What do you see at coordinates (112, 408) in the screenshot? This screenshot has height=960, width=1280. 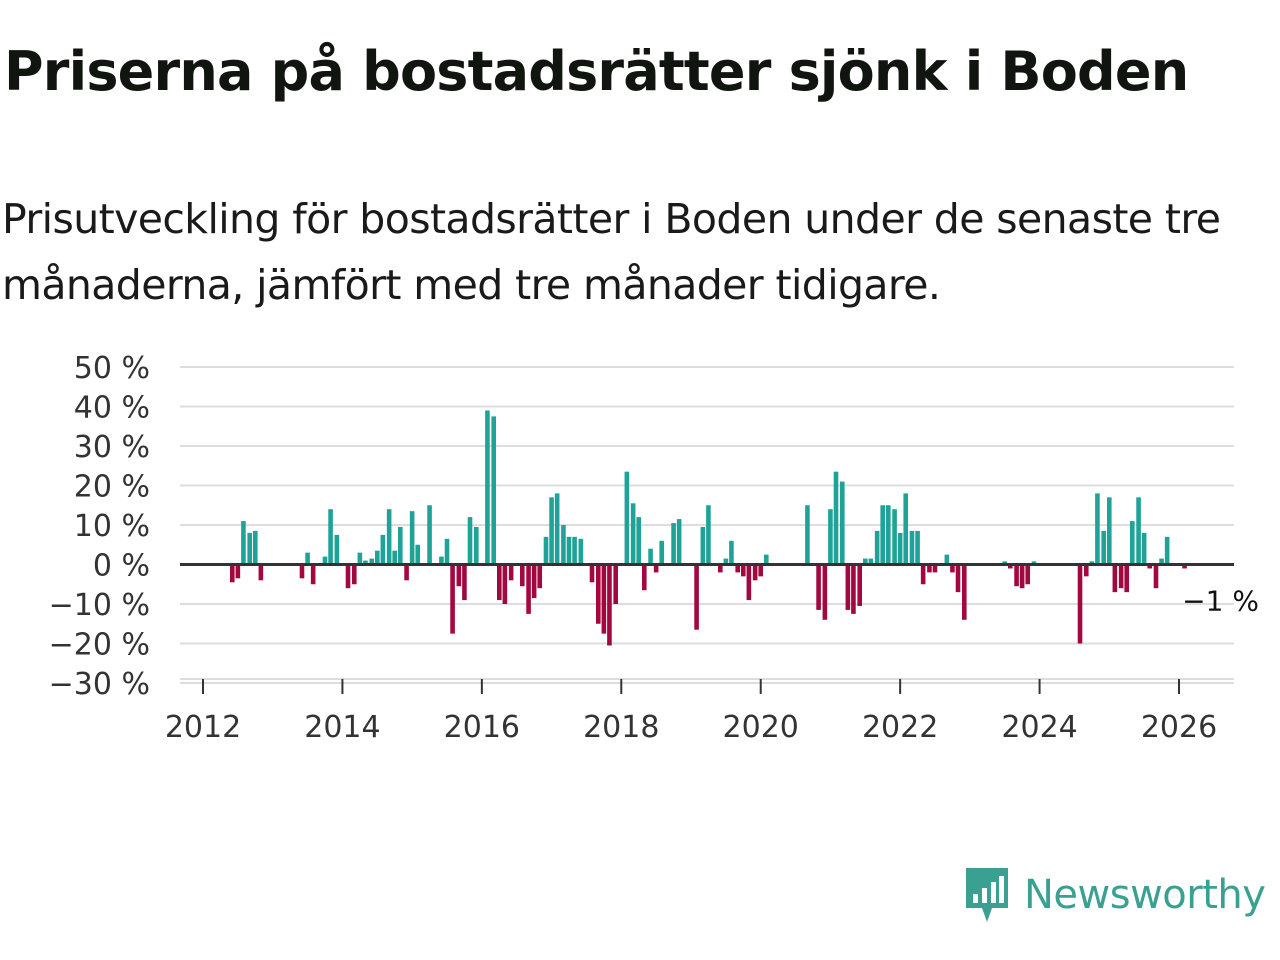 I see `y-tick-label: 40 %` at bounding box center [112, 408].